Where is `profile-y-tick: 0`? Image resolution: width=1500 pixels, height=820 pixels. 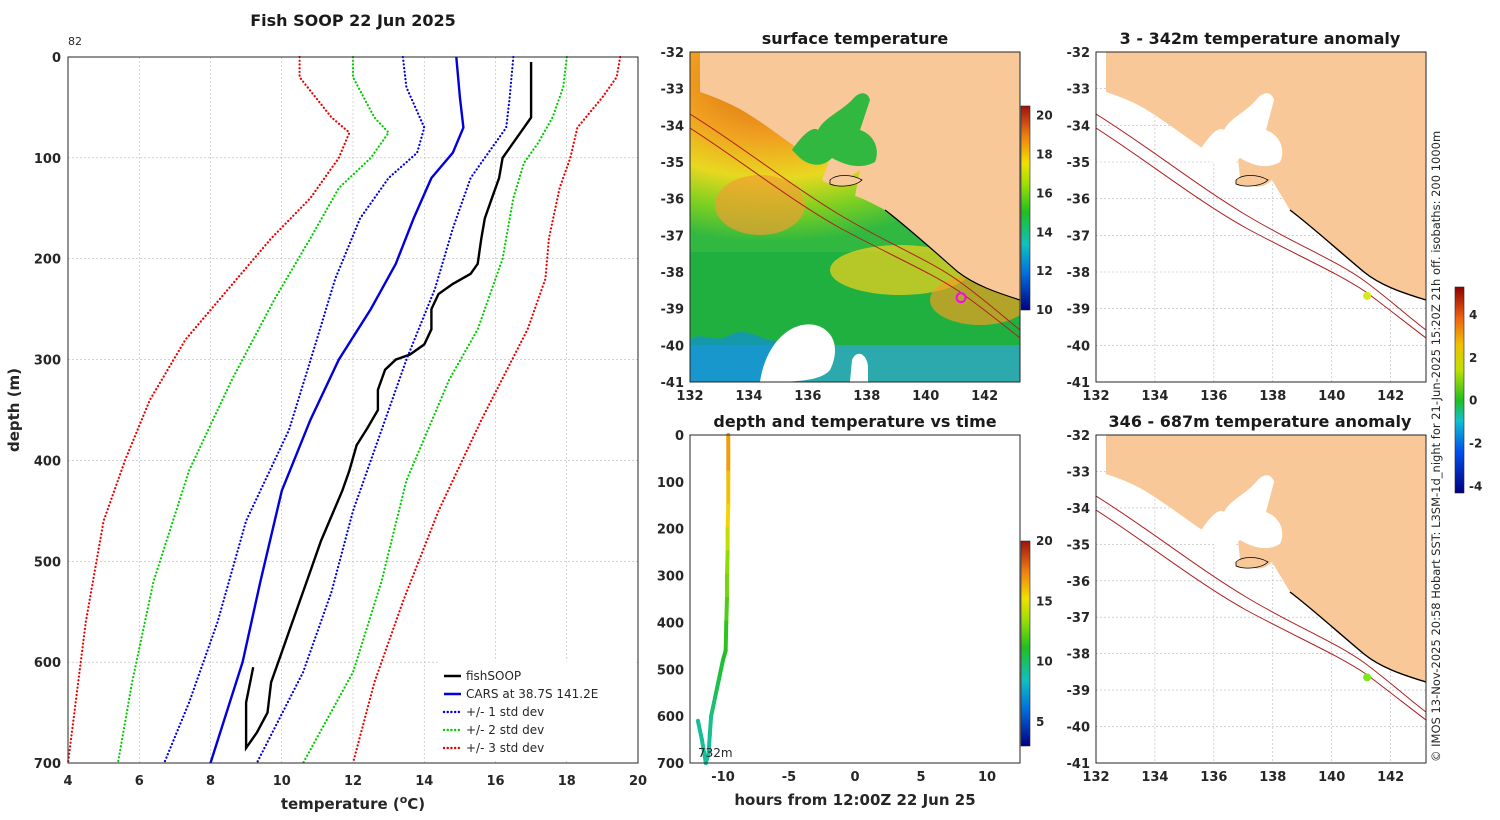 profile-y-tick: 0 is located at coordinates (56, 58).